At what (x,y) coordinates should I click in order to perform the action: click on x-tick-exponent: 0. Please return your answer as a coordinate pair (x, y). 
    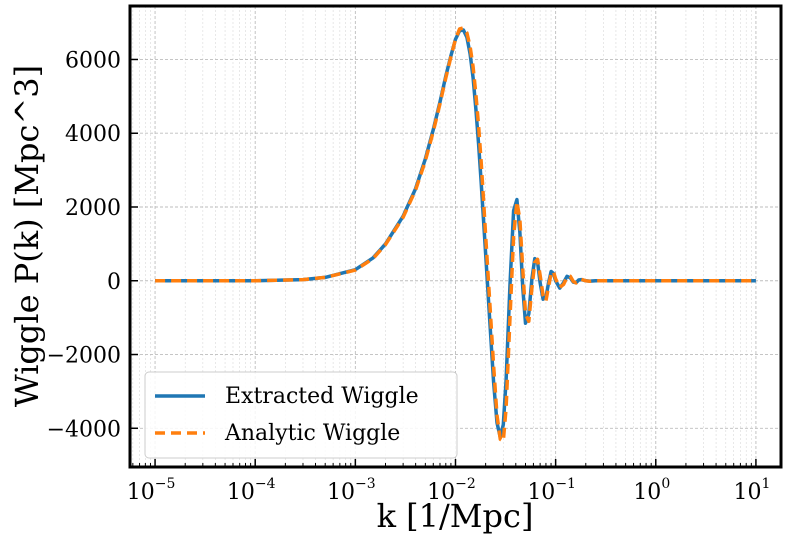
    Looking at the image, I should click on (665, 484).